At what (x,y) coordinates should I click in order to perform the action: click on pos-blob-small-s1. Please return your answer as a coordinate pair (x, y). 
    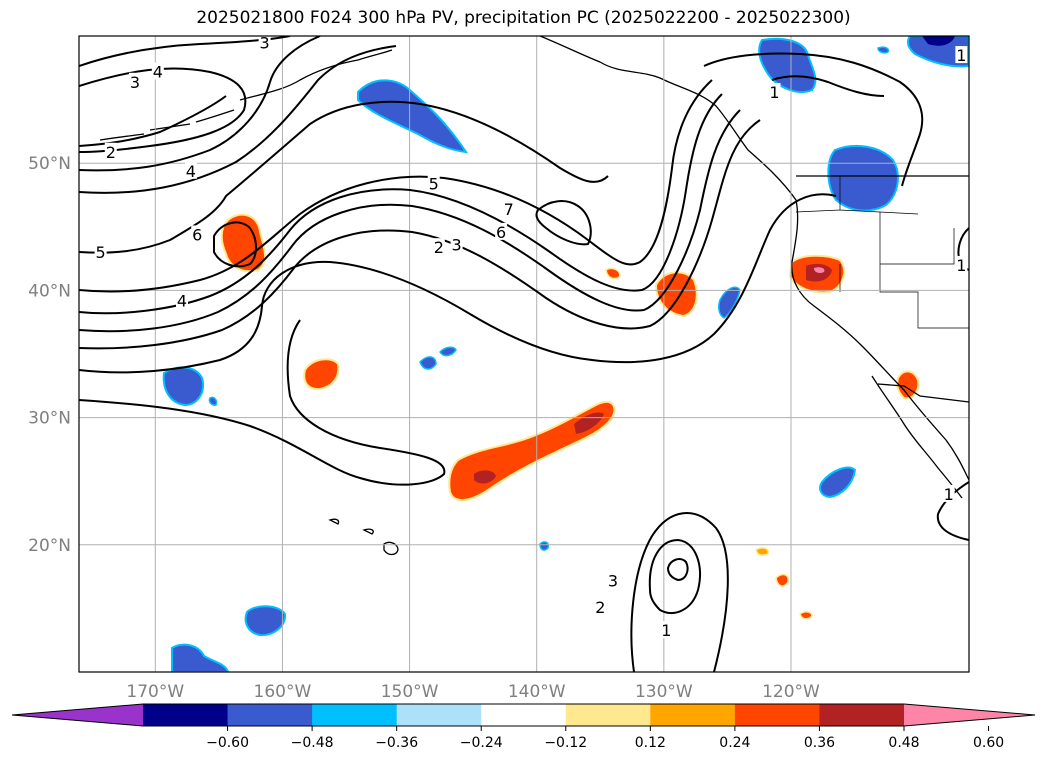
    Looking at the image, I should click on (782, 580).